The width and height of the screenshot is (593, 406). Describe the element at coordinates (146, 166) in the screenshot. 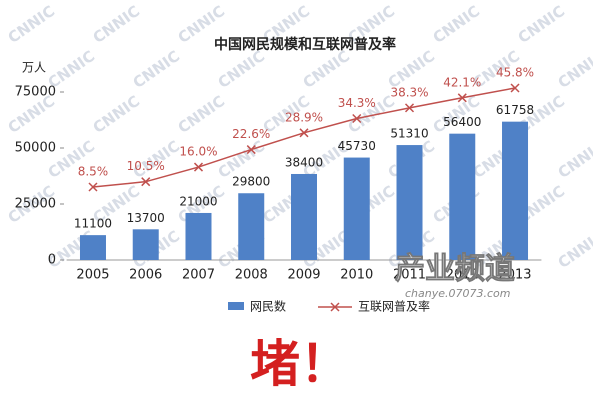

I see `line-value-label: 10.5%` at that location.